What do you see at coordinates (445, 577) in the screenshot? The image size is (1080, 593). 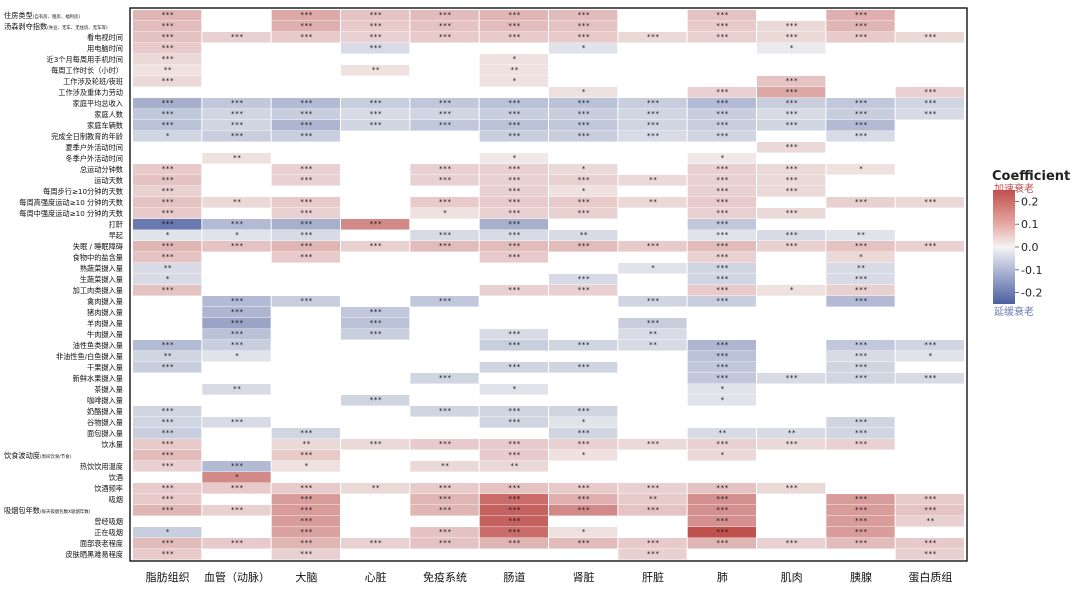 I see `column-label: 免疫系统` at bounding box center [445, 577].